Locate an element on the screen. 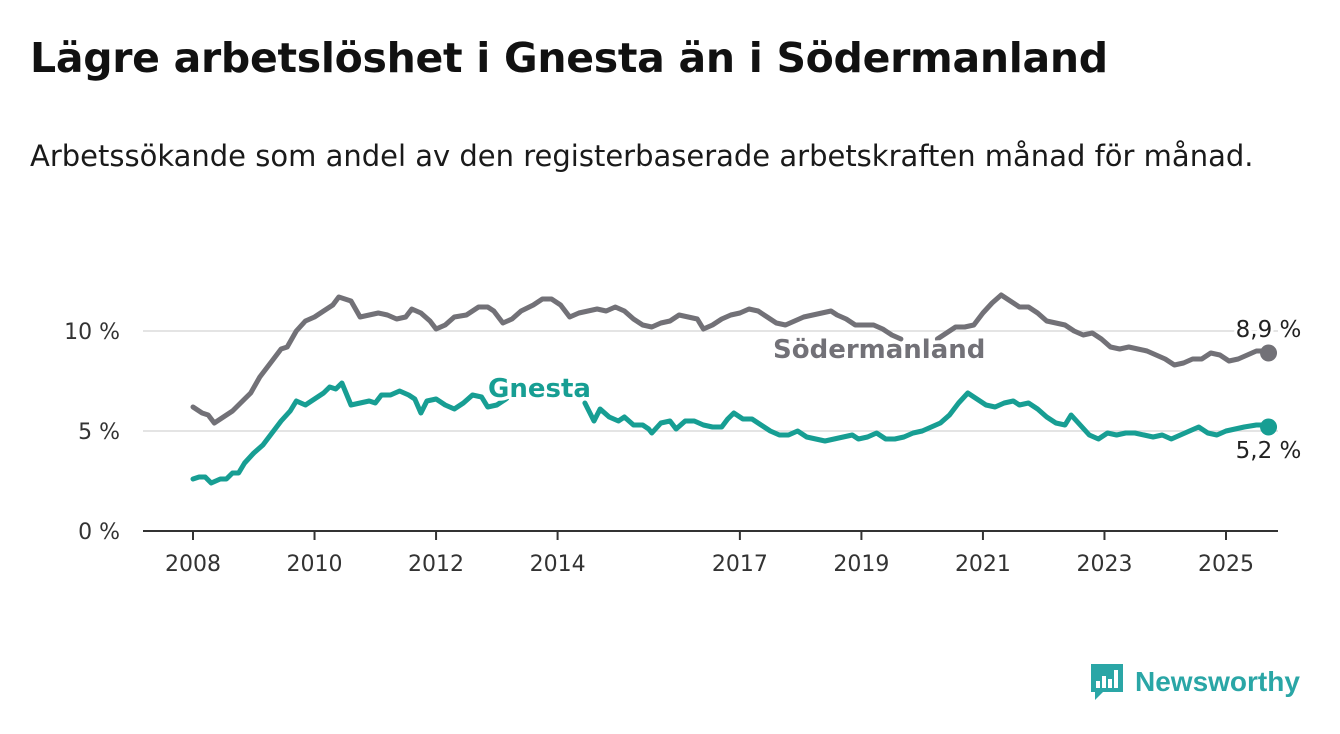 The image size is (1340, 734). series-line-södermanland is located at coordinates (547, 360).